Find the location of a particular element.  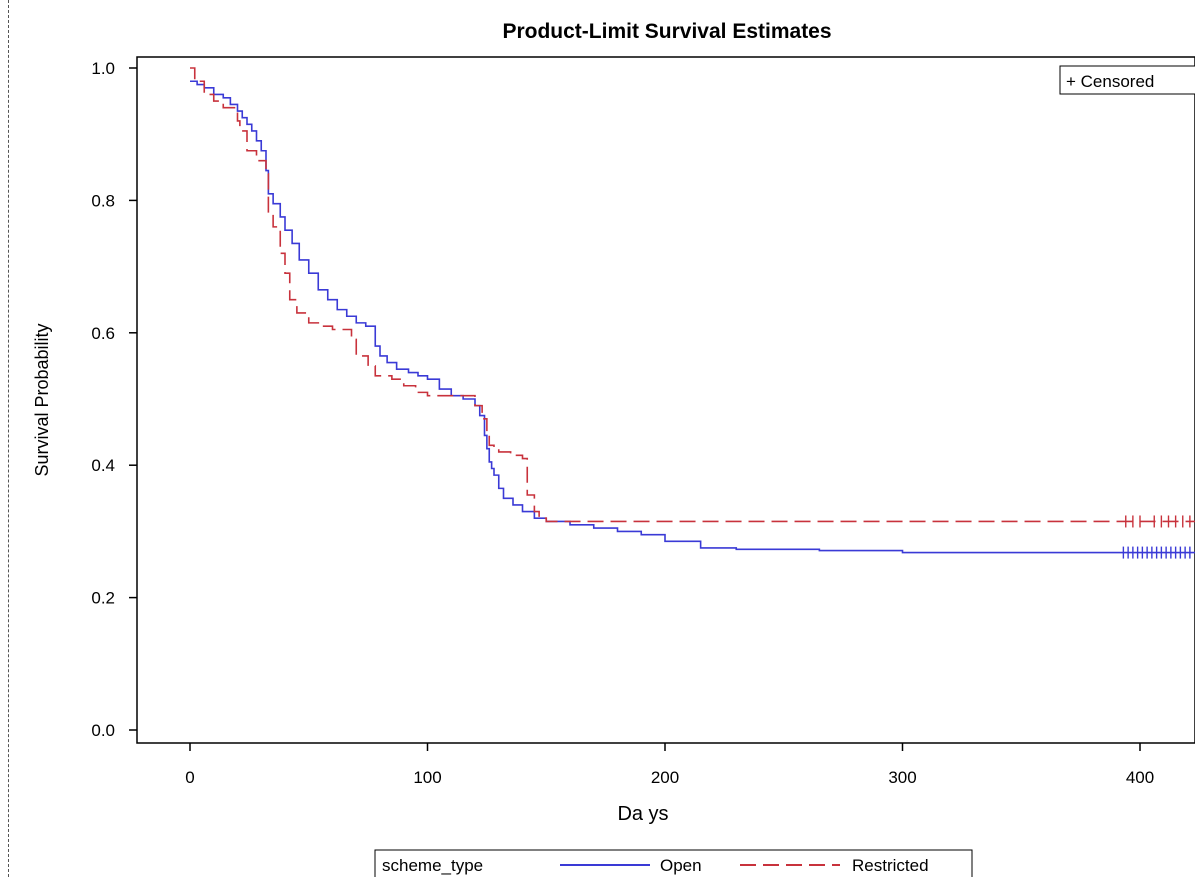

censored-legend: + Censored is located at coordinates (1127, 80).